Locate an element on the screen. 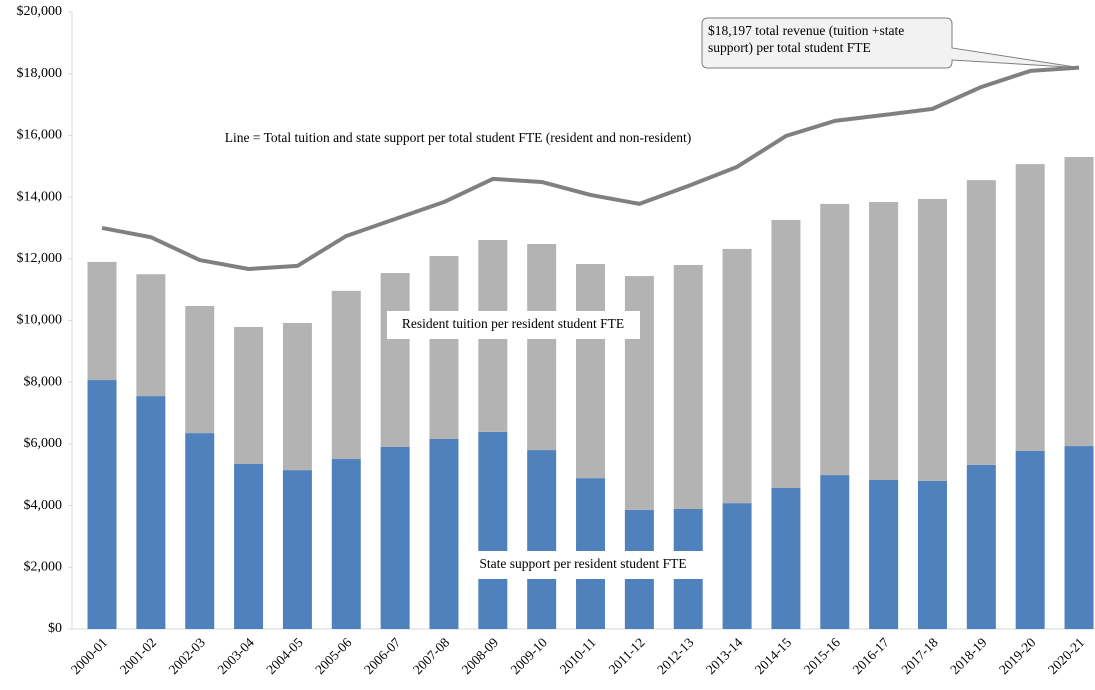  x-tick-label: 2005-06 is located at coordinates (333, 656).